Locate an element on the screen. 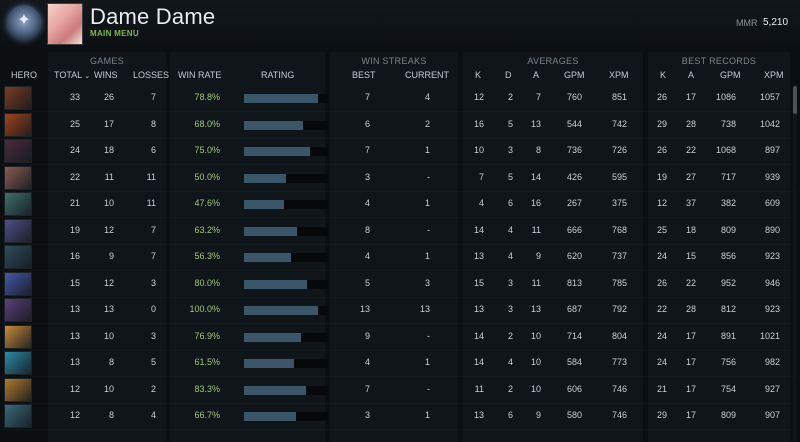 Image resolution: width=800 pixels, height=442 pixels. cell-rk: 12 is located at coordinates (661, 203).